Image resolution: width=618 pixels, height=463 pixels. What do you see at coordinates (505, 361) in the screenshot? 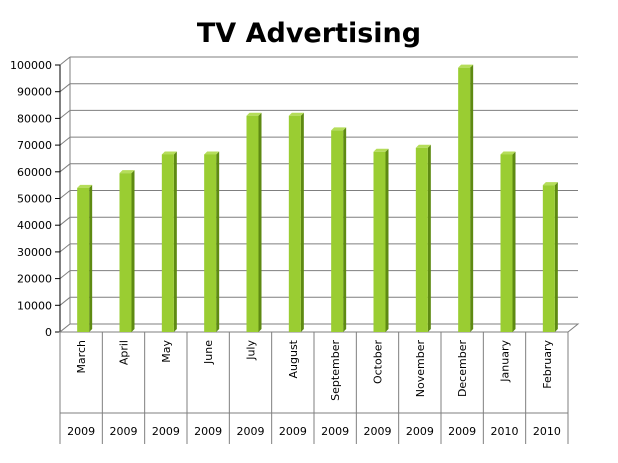
I see `x-category-label: January` at bounding box center [505, 361].